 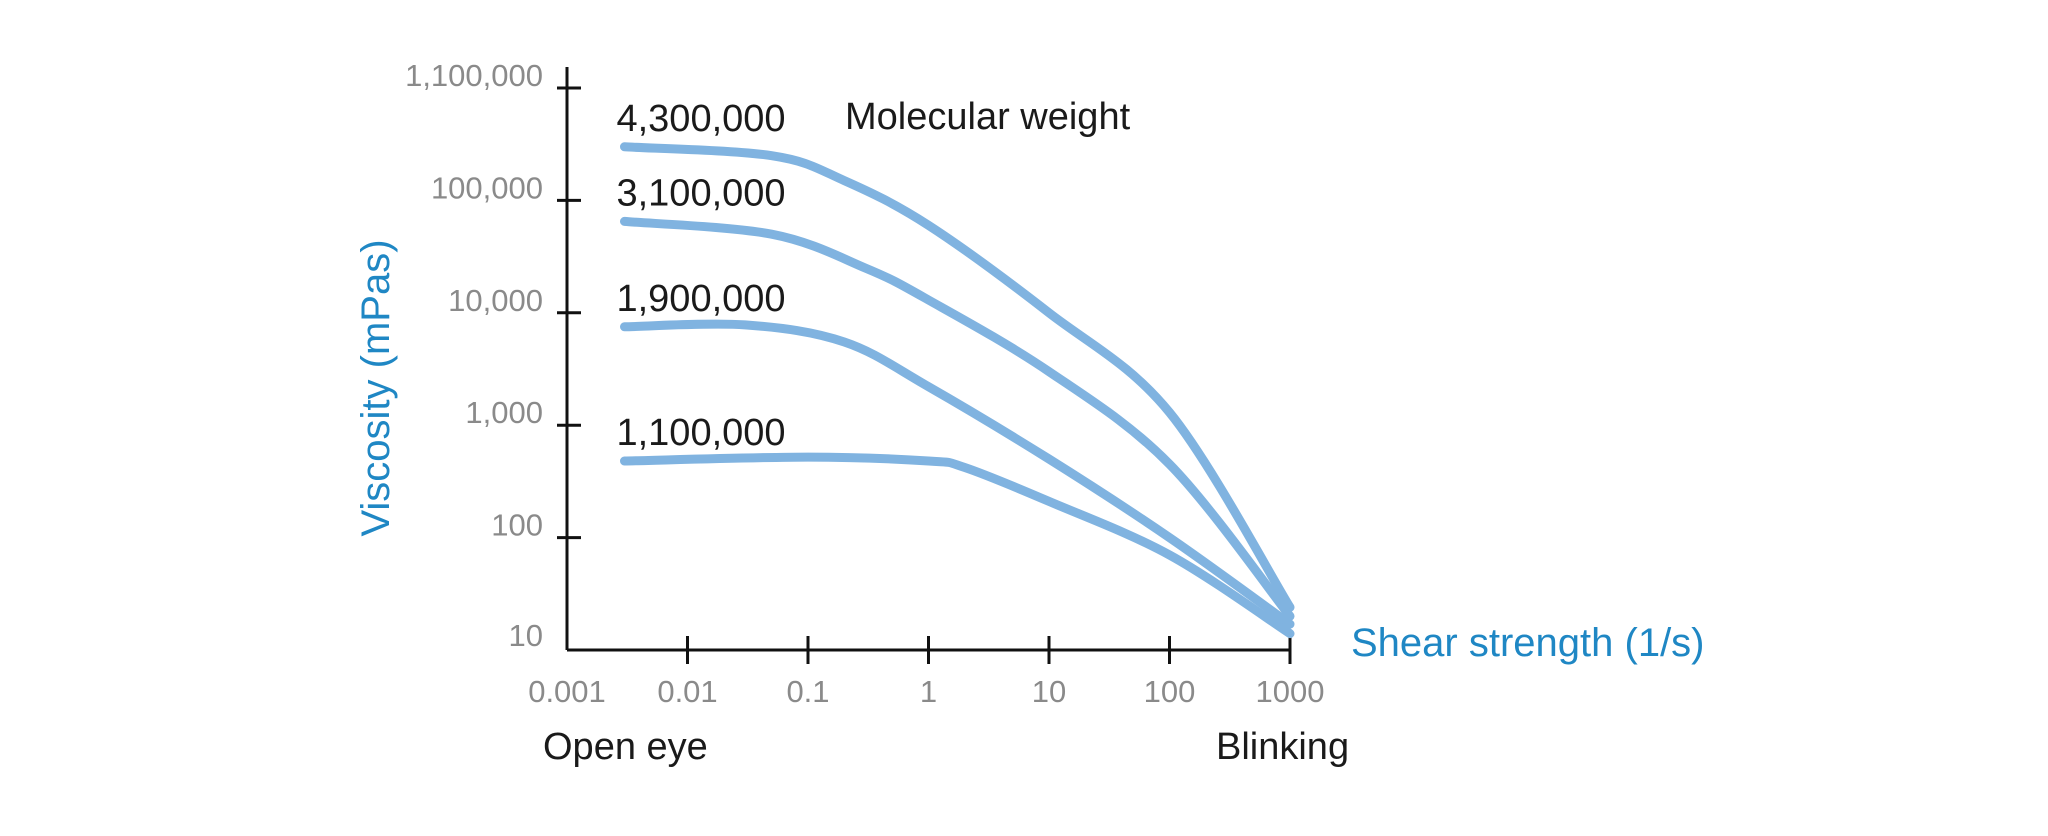 What do you see at coordinates (1170, 691) in the screenshot?
I see `x-tick-label-100: 100` at bounding box center [1170, 691].